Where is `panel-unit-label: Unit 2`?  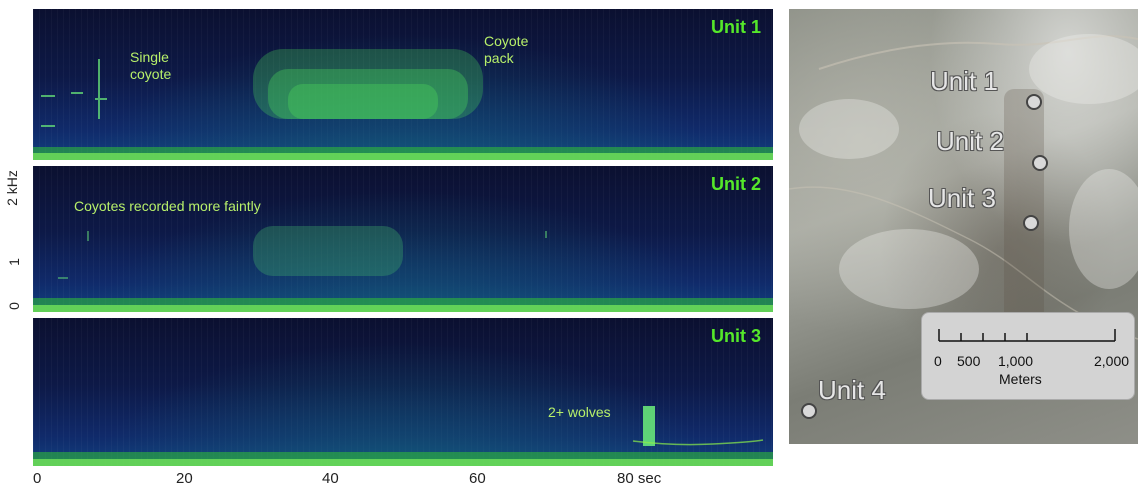 panel-unit-label: Unit 2 is located at coordinates (735, 184).